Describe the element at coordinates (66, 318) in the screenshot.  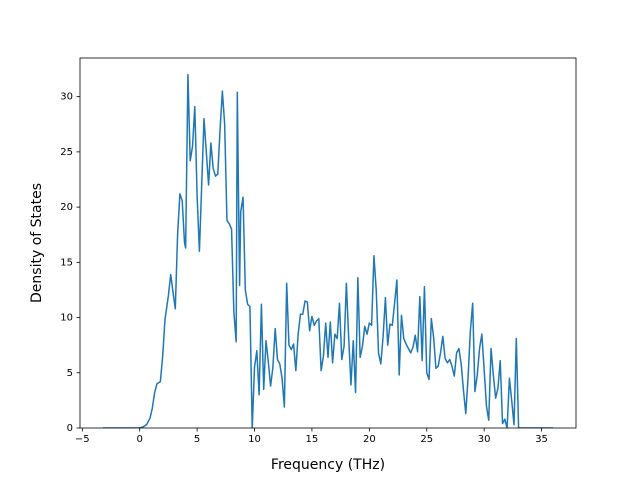
I see `y-tick-label: 10` at that location.